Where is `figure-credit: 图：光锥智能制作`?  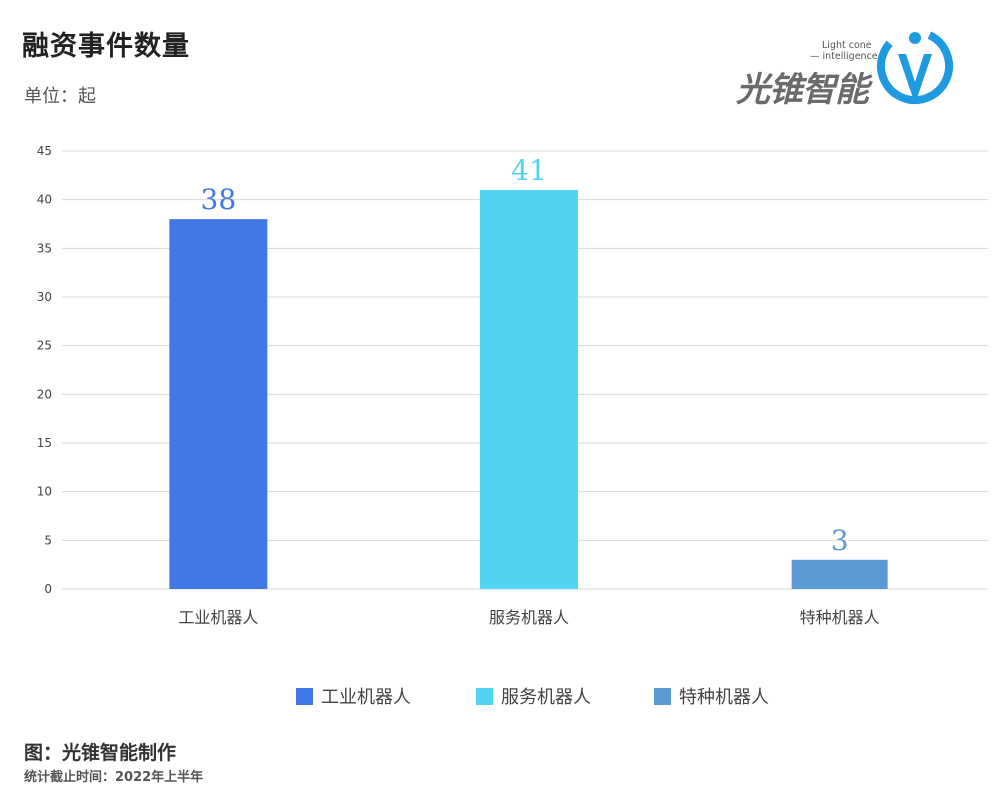 figure-credit: 图：光锥智能制作 is located at coordinates (100, 753).